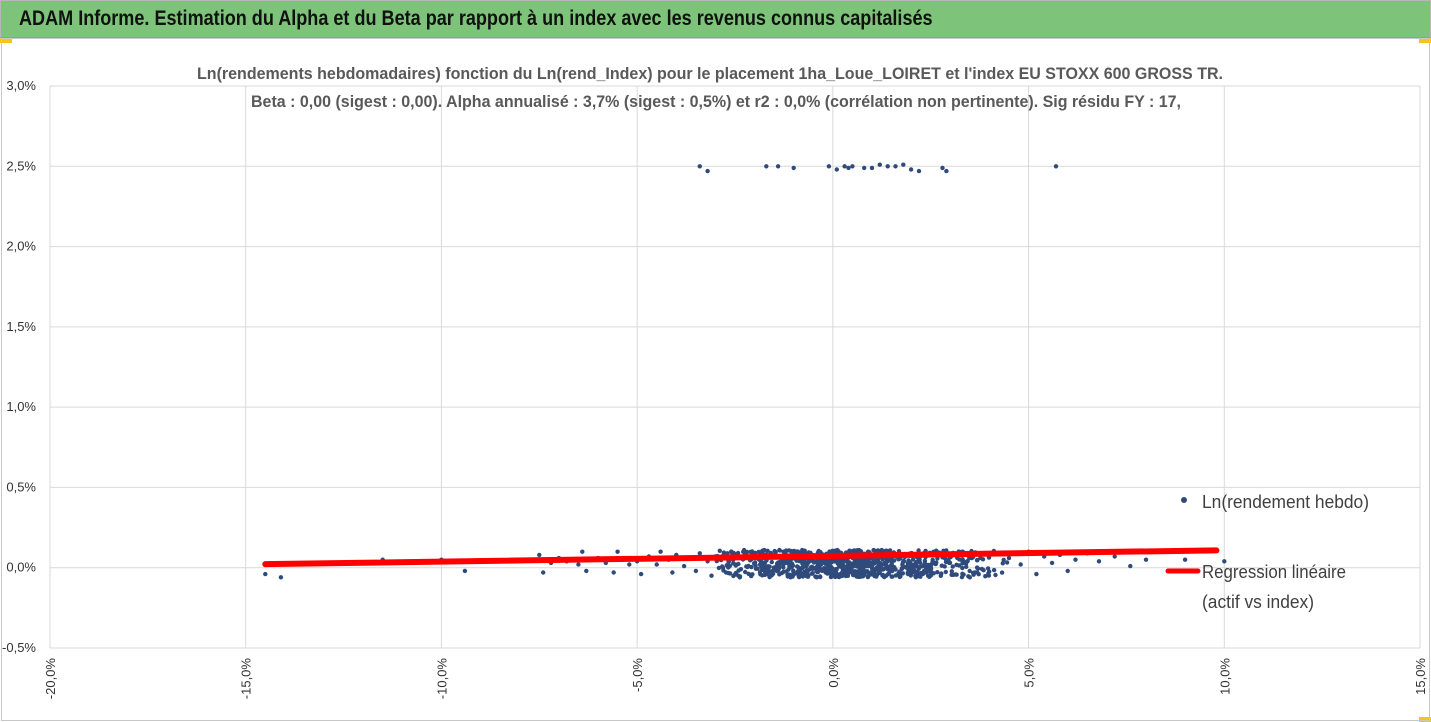 This screenshot has height=722, width=1431. What do you see at coordinates (1285, 502) in the screenshot?
I see `legend-label-points: Ln(rendement hebdo)` at bounding box center [1285, 502].